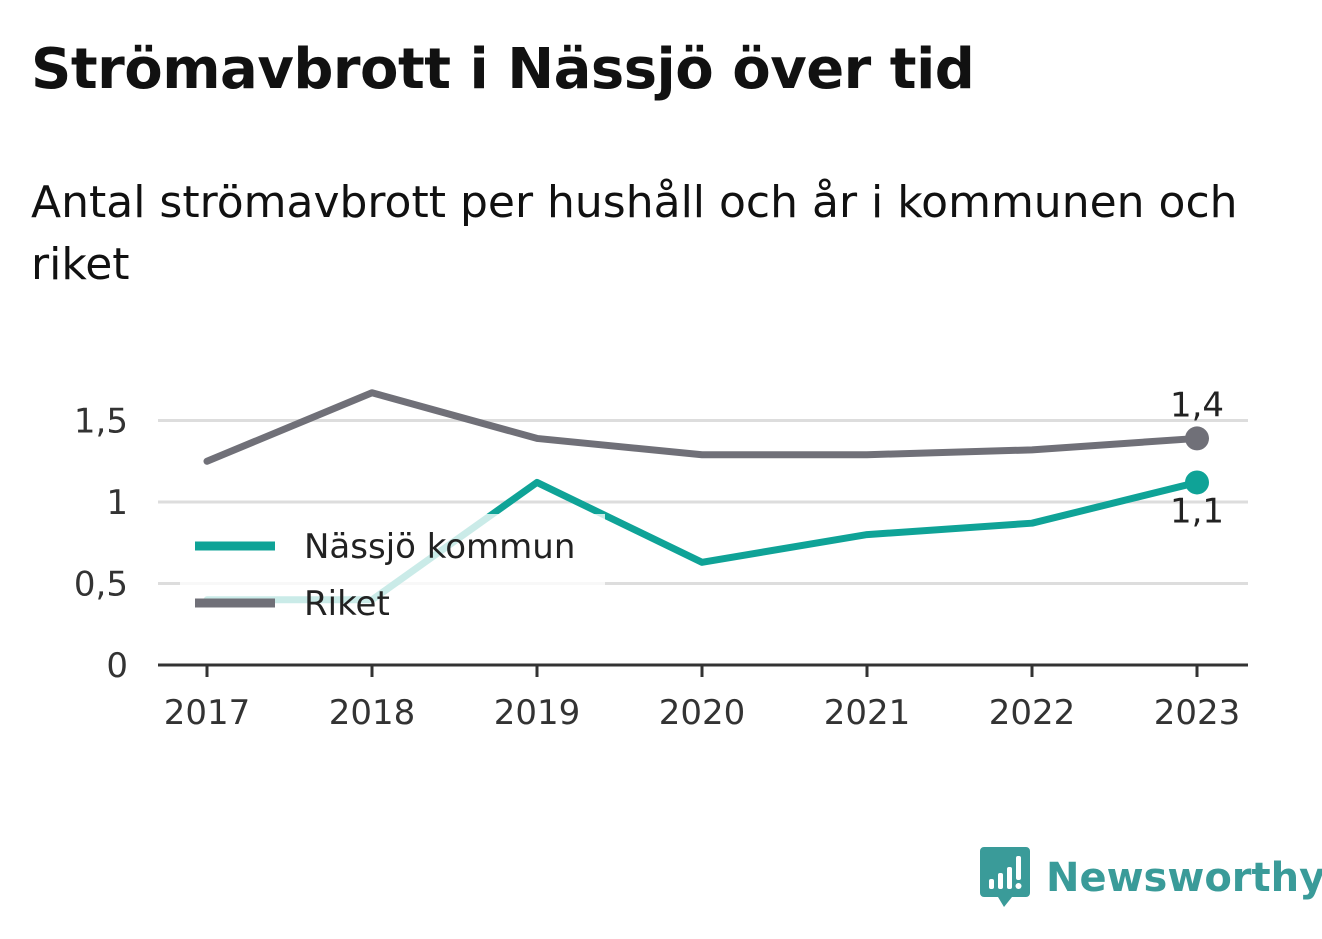  What do you see at coordinates (703, 670) in the screenshot?
I see `x-axis` at bounding box center [703, 670].